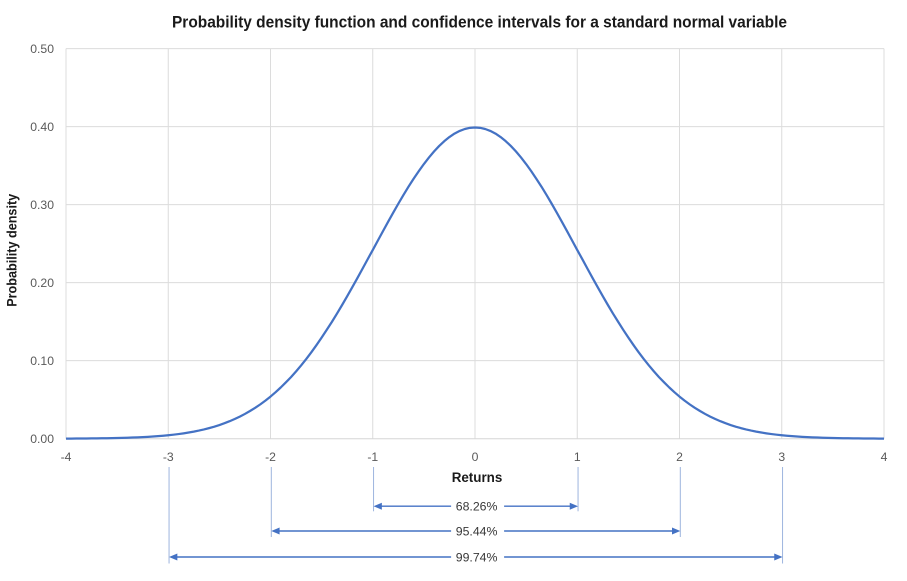  Describe the element at coordinates (42, 127) in the screenshot. I see `svg-text: 0.40` at that location.